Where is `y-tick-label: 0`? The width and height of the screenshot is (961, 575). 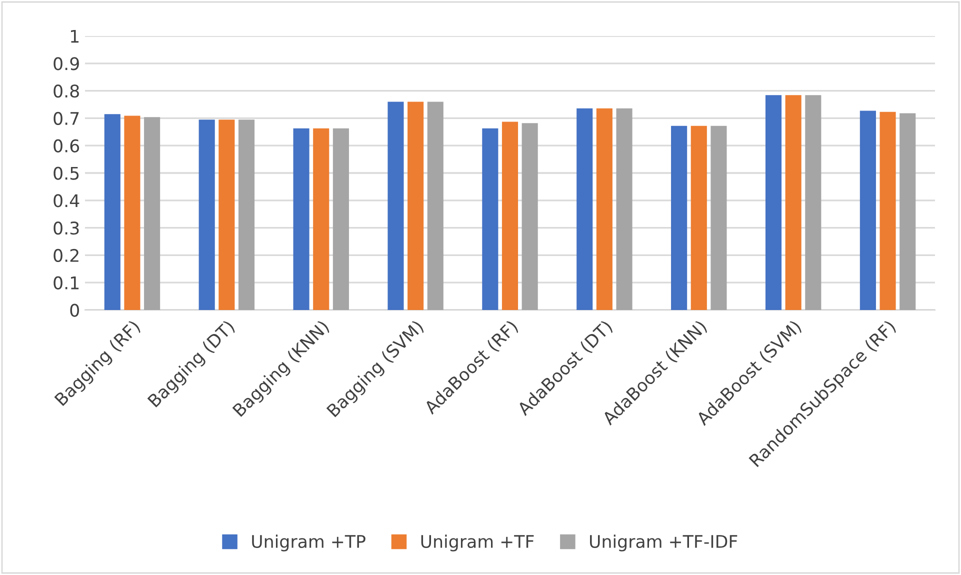 y-tick-label: 0 is located at coordinates (74, 310).